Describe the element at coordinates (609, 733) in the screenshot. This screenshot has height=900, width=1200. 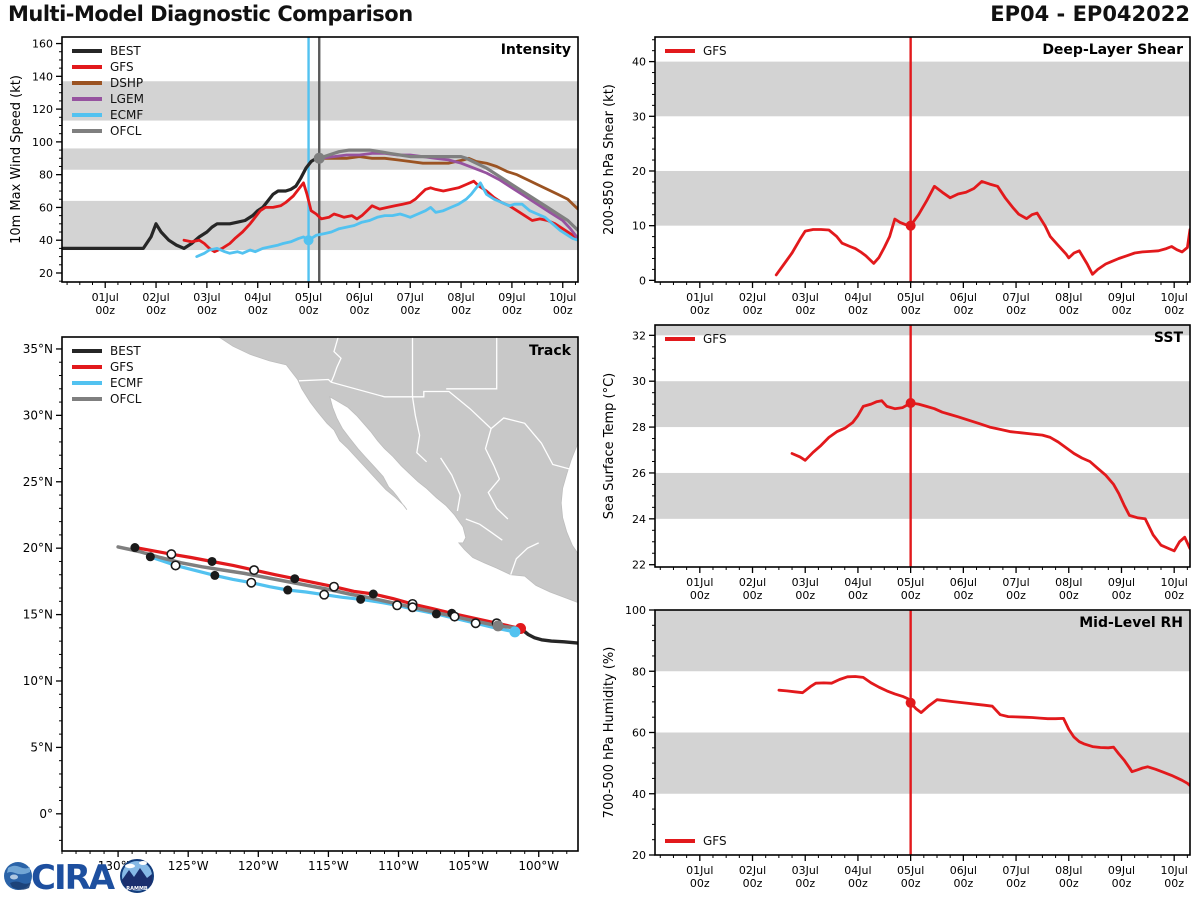
I see `svg-text: 700-500 hPa Humidity (%)` at that location.